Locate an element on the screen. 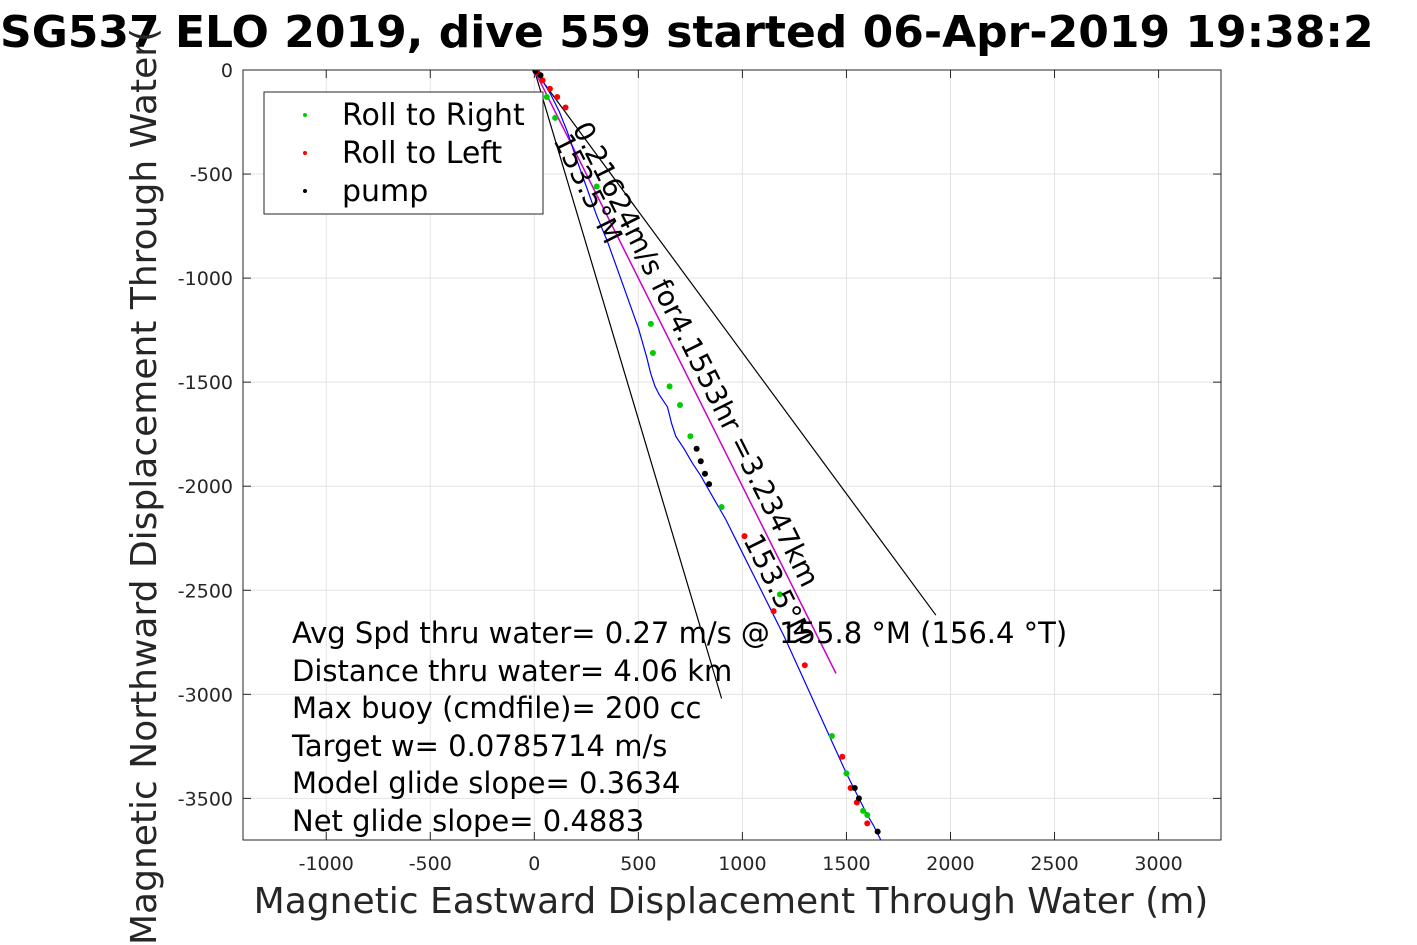 The image size is (1417, 945). y-tick-label: -500 is located at coordinates (211, 175).